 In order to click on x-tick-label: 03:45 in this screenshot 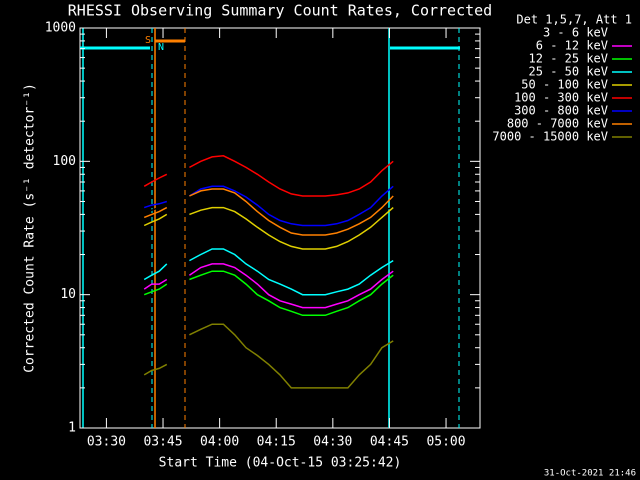, I will do `click(162, 442)`.